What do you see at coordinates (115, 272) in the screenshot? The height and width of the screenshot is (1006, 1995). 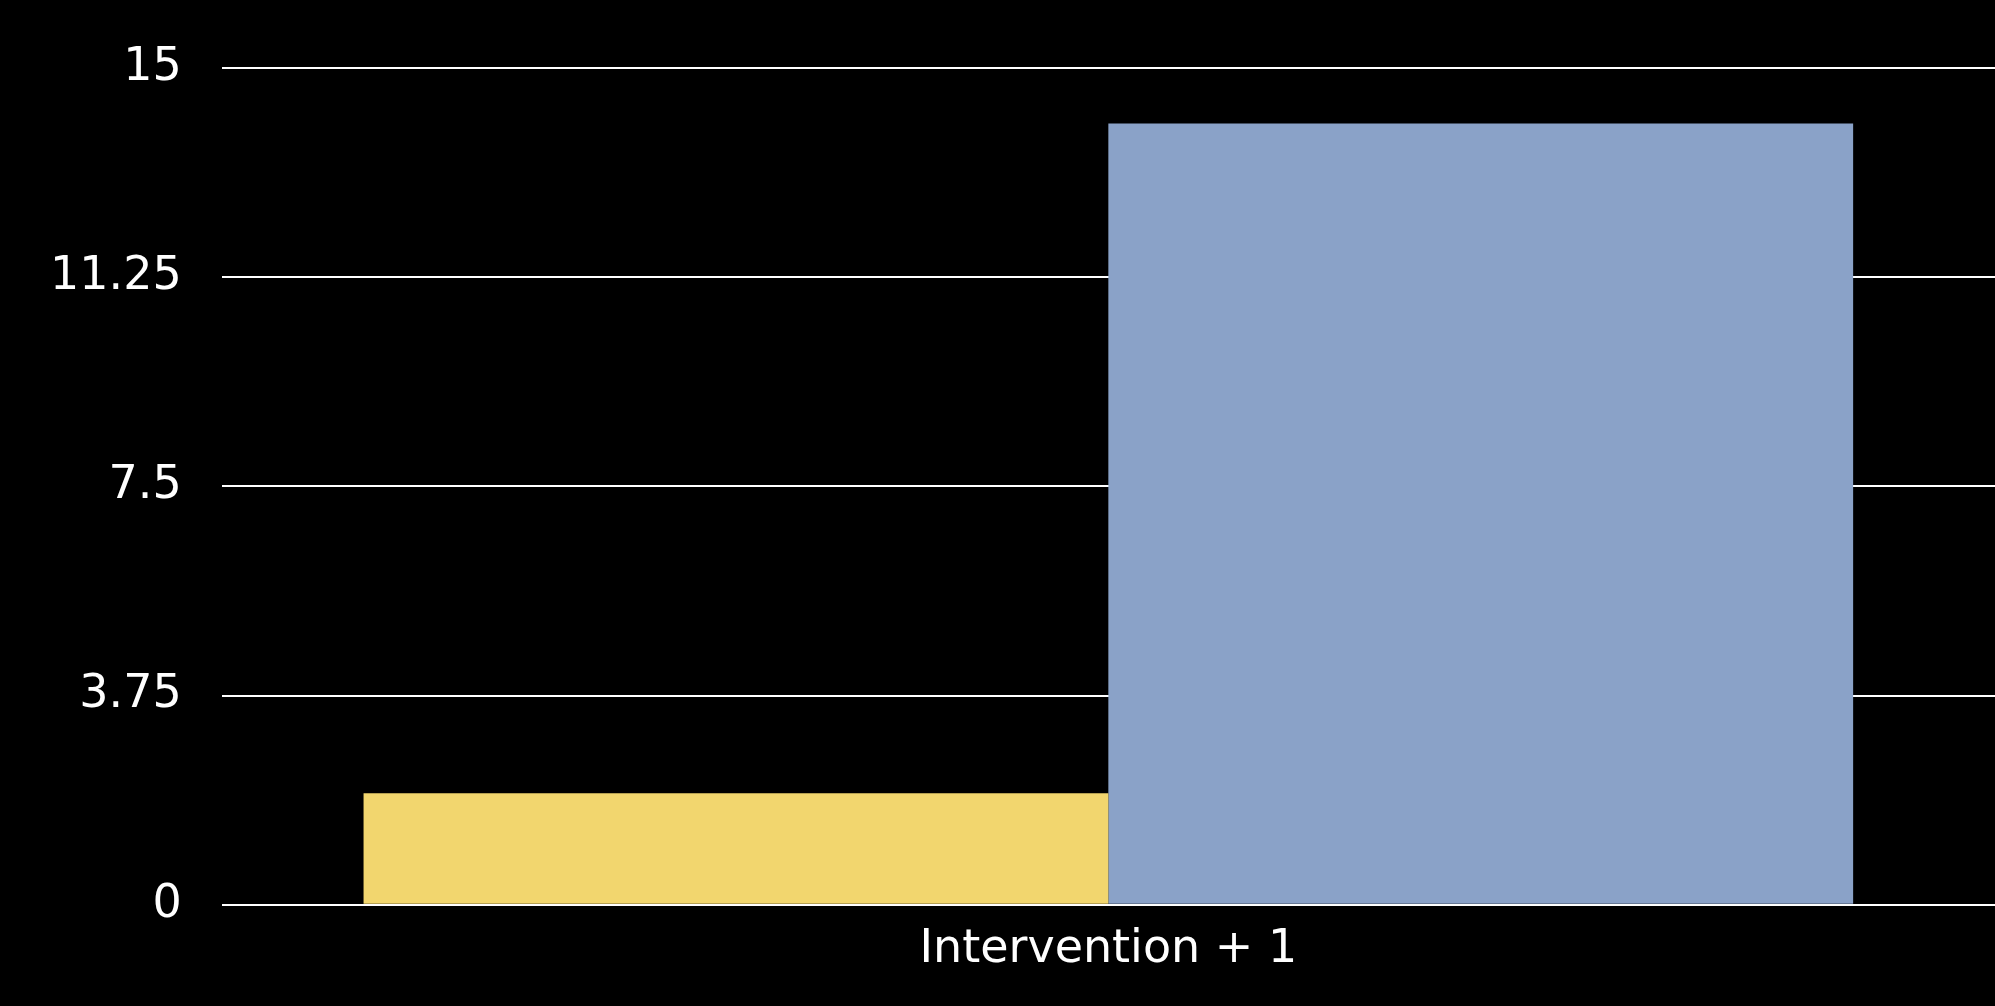 I see `y-tick-label: 11.25` at bounding box center [115, 272].